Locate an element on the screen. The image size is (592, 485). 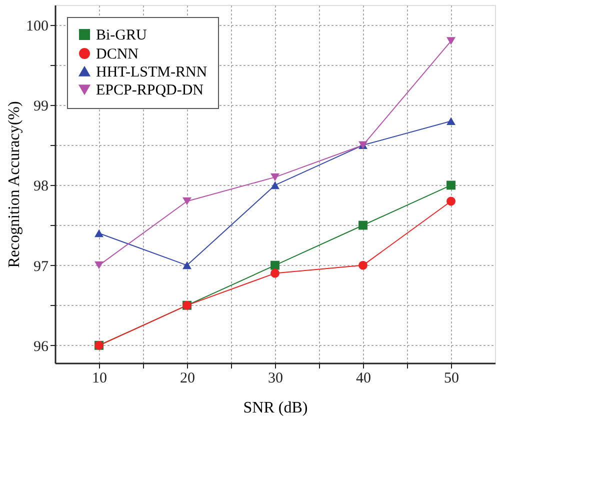
x-tick-label: 30 is located at coordinates (275, 378).